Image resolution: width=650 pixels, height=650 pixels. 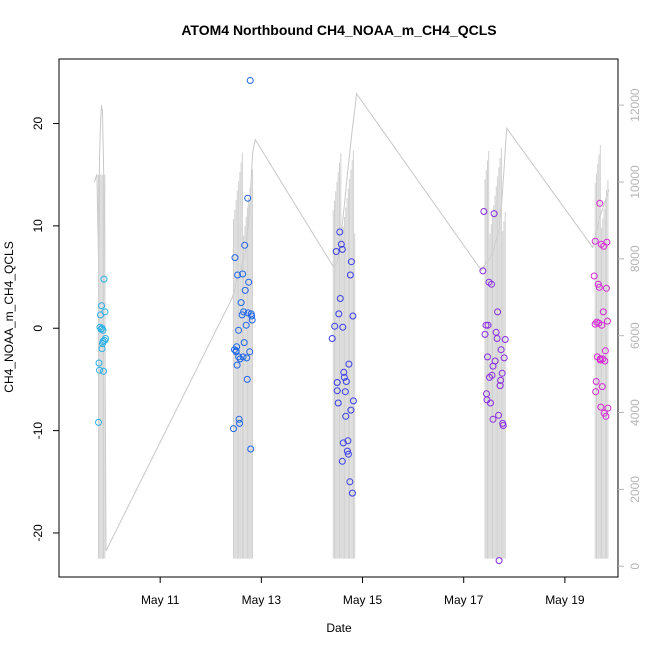 I want to click on y2-tick-label: 10000, so click(x=635, y=182).